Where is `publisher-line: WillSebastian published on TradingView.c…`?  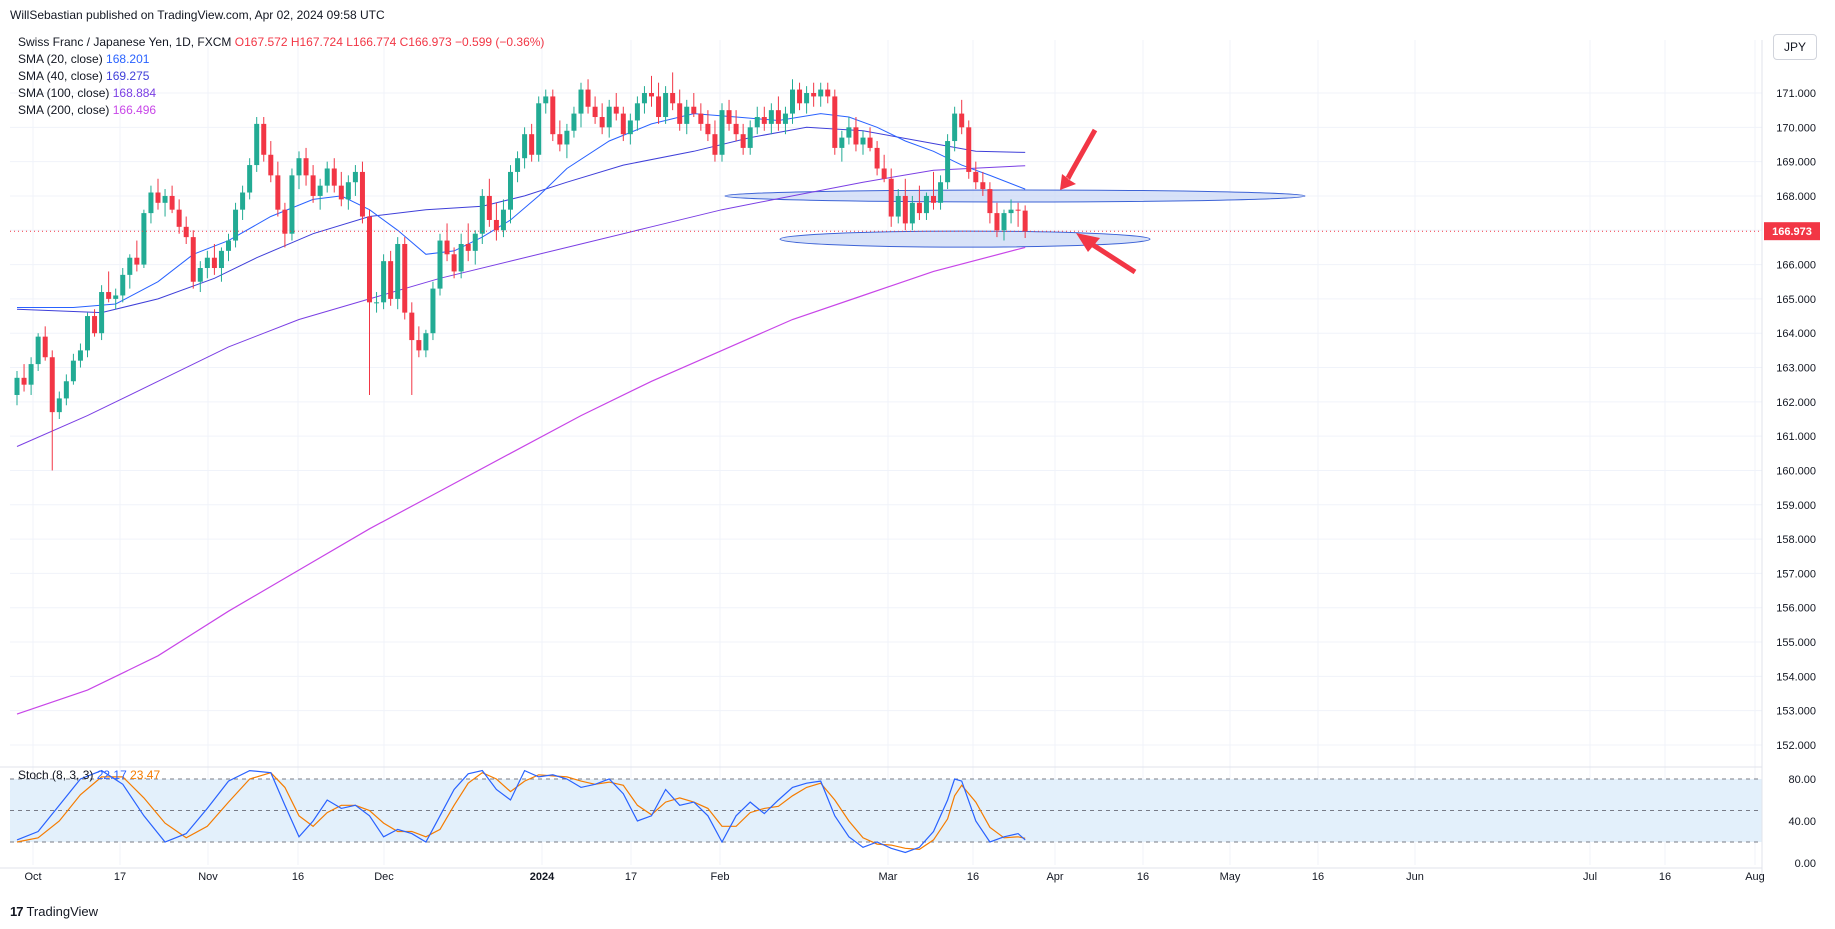 publisher-line: WillSebastian published on TradingView.c… is located at coordinates (197, 15).